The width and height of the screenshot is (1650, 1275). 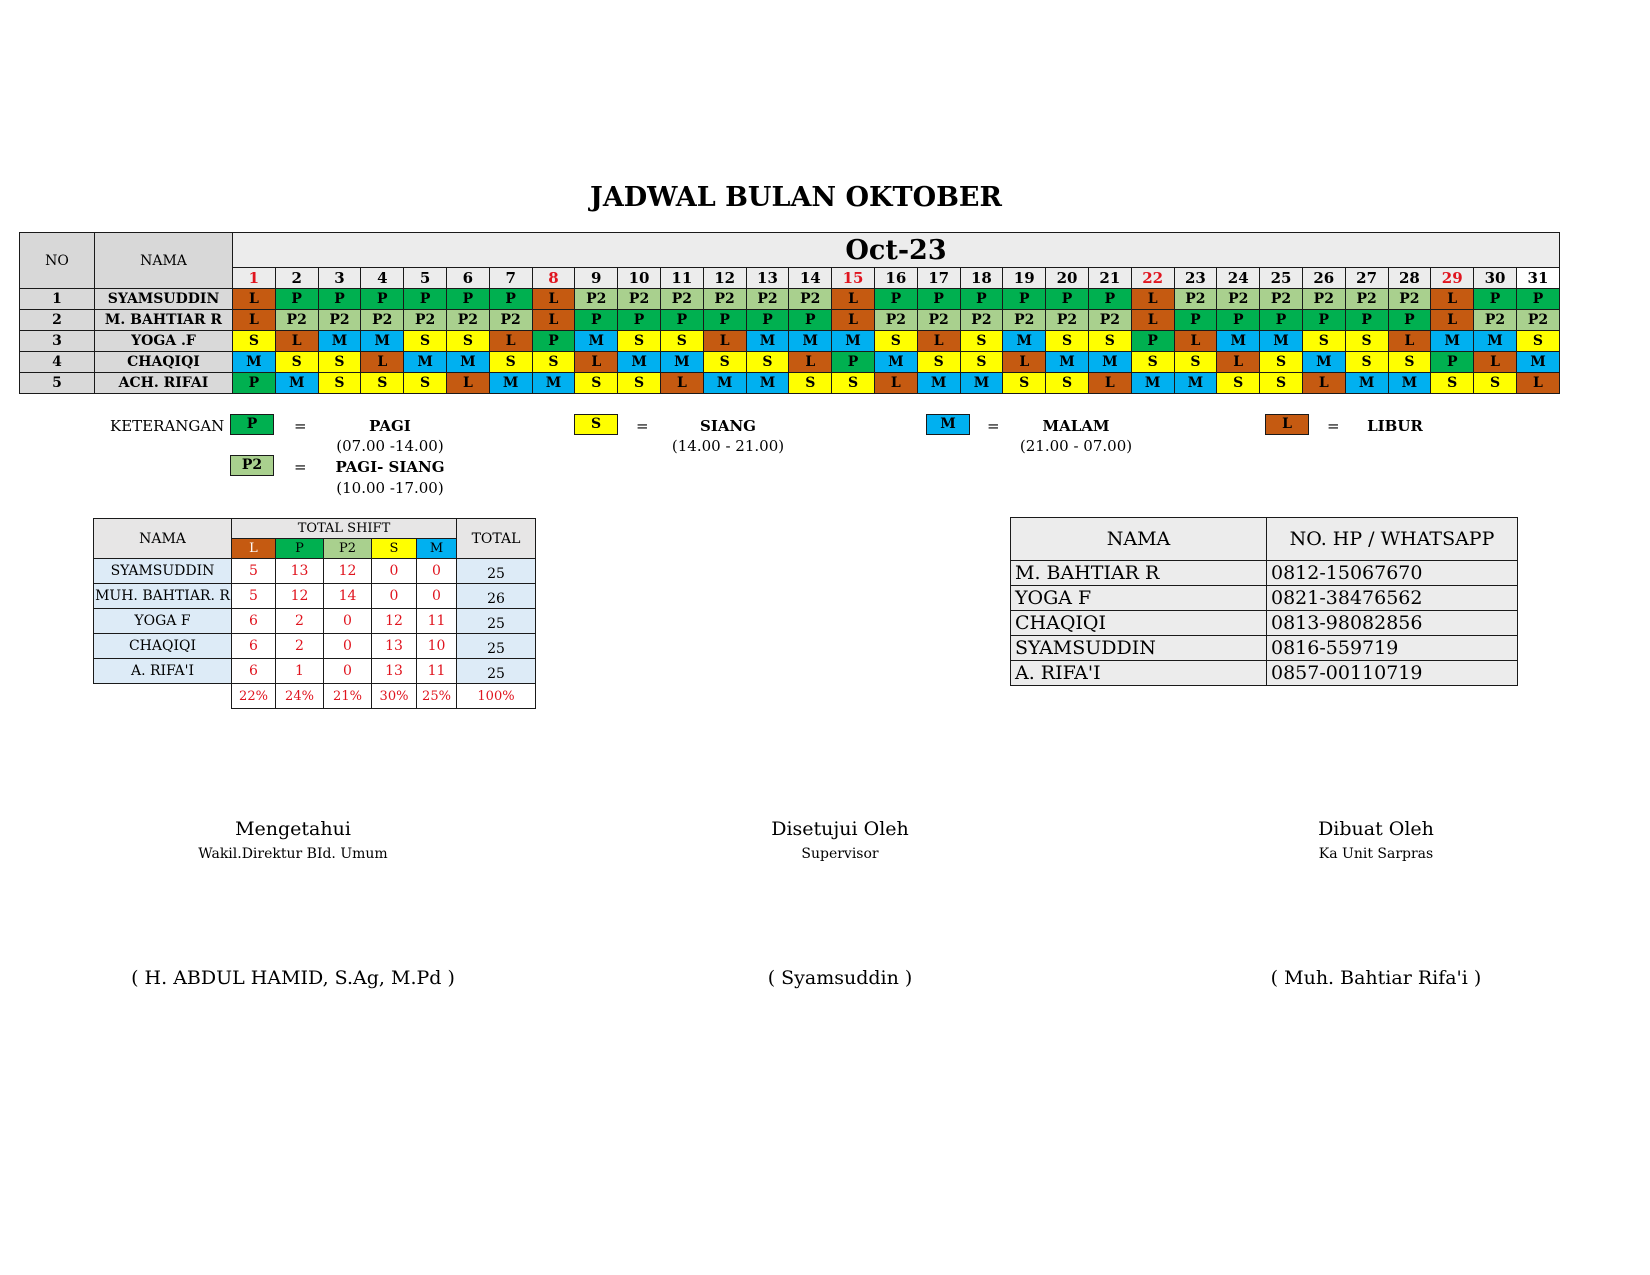 I want to click on day-header: 2, so click(x=296, y=278).